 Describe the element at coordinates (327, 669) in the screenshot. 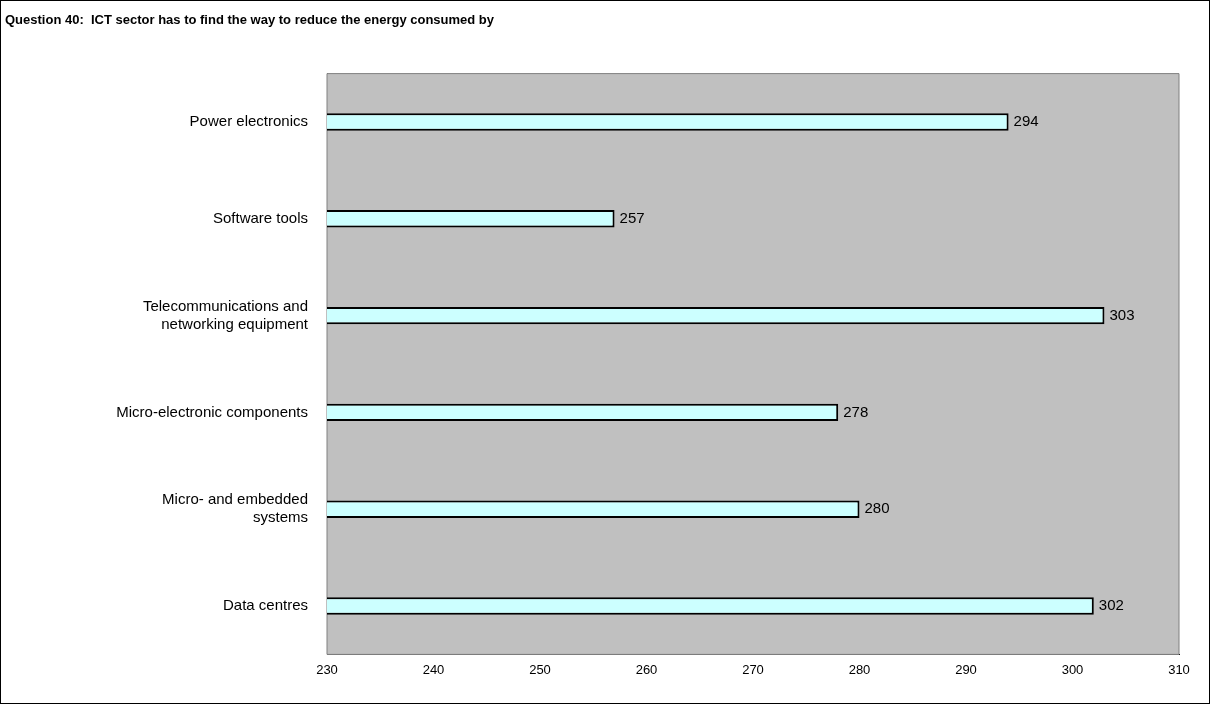

I see `x-tick-label: 230` at that location.